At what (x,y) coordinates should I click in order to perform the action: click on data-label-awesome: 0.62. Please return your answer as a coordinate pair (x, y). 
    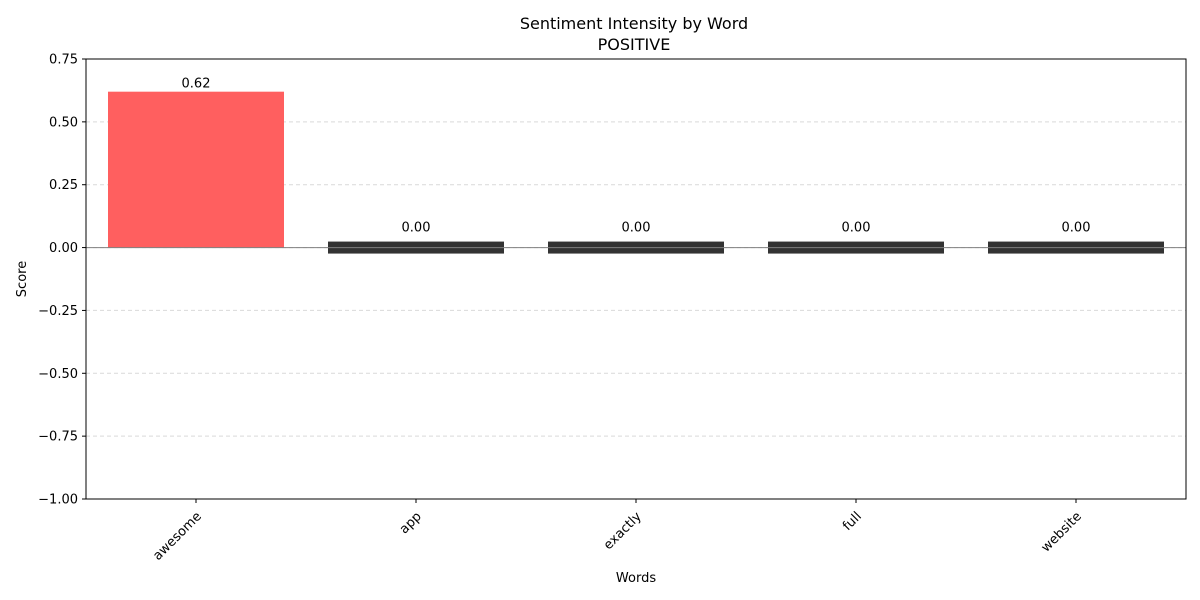
    Looking at the image, I should click on (196, 84).